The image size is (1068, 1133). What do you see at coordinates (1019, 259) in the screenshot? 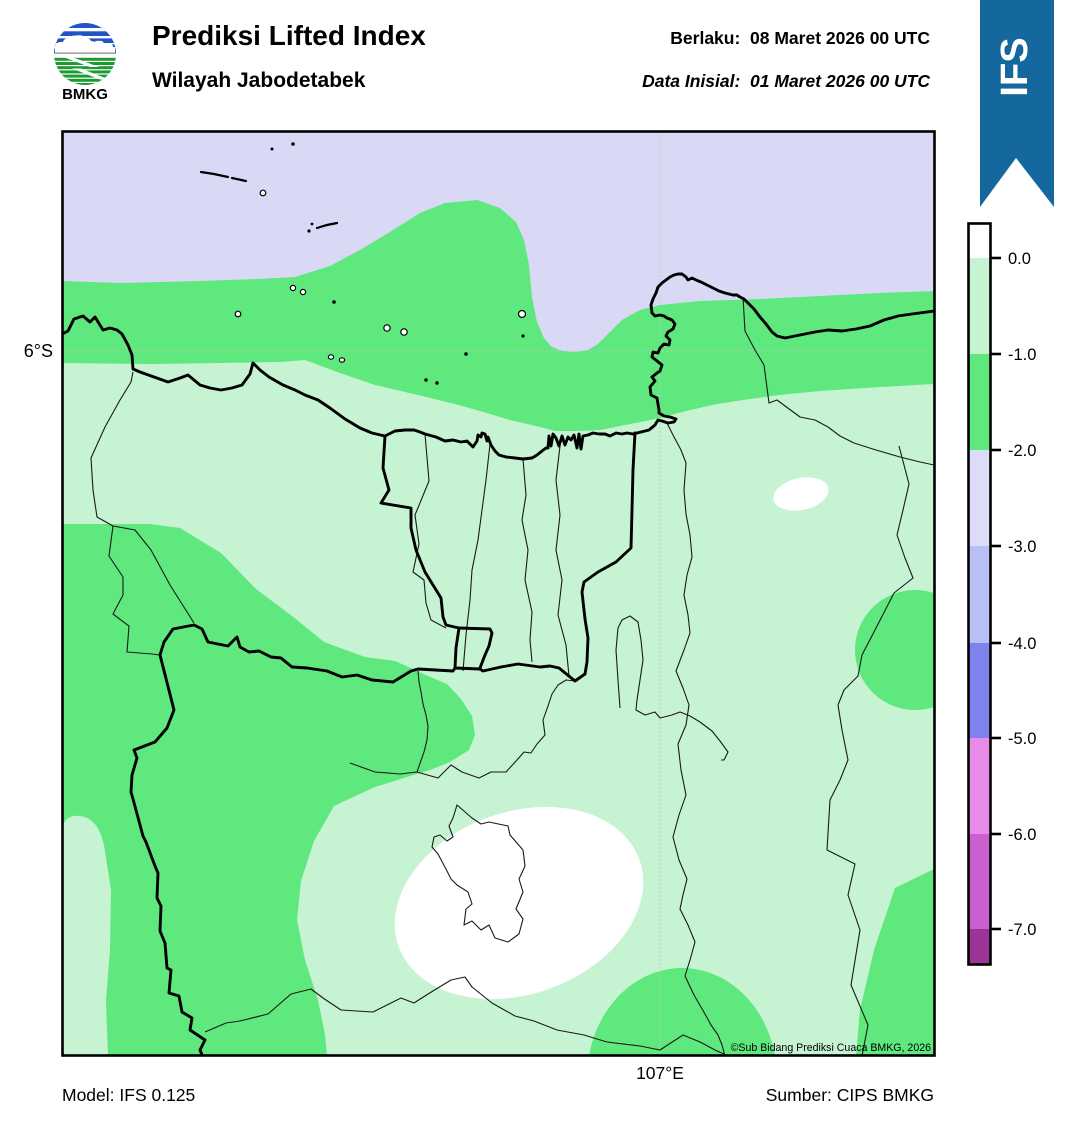
I see `svg-text: 0.0` at bounding box center [1019, 259].